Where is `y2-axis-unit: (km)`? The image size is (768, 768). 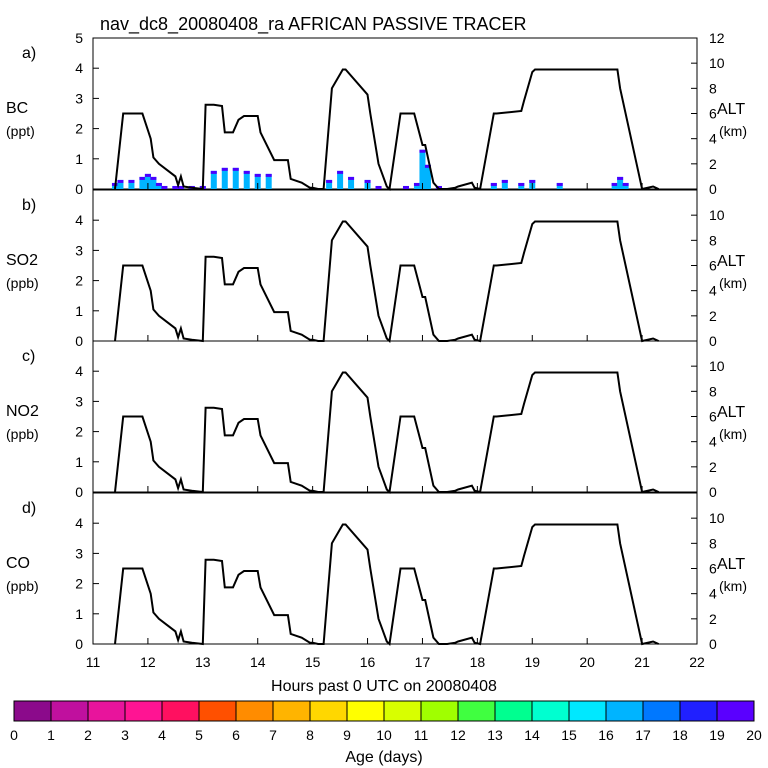
y2-axis-unit: (km) is located at coordinates (733, 283).